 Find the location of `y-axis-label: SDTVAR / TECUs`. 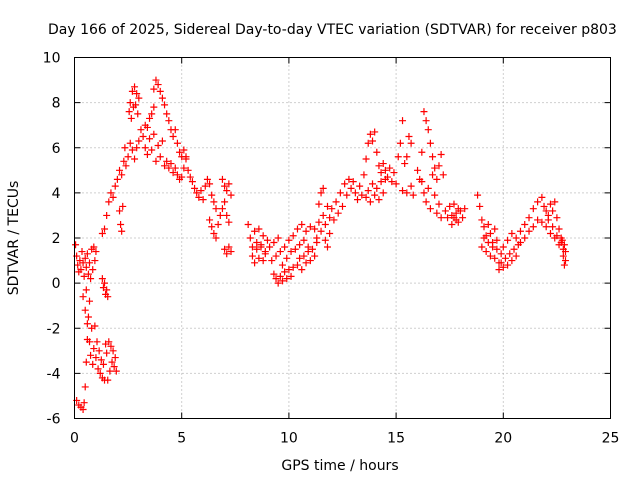

y-axis-label: SDTVAR / TECUs is located at coordinates (14, 238).